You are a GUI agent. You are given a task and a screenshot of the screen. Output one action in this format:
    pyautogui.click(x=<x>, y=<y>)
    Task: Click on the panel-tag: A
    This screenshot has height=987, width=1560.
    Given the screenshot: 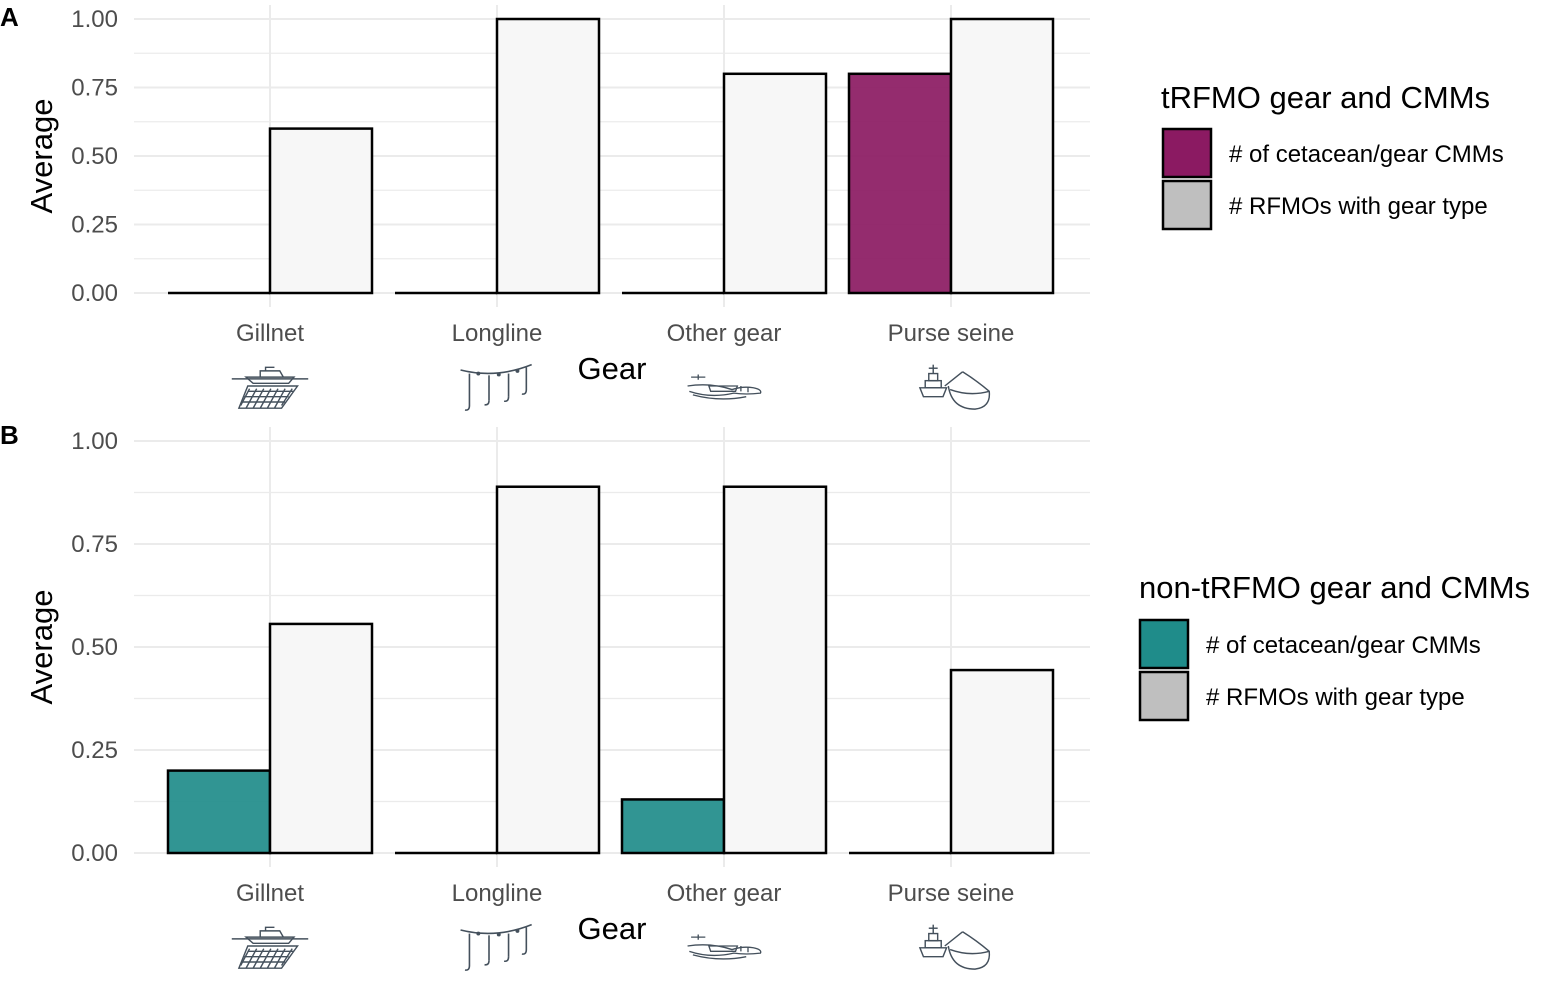 What is the action you would take?
    pyautogui.click(x=9, y=17)
    